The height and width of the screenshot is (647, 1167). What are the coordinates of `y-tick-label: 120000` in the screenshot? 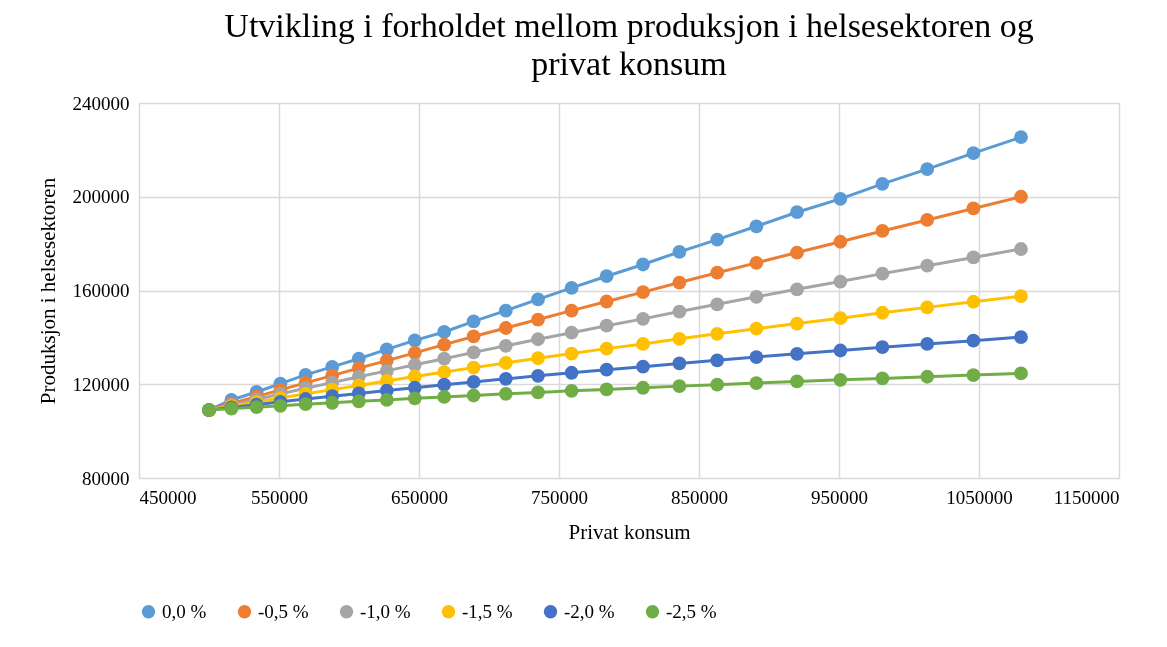 It's located at (101, 384).